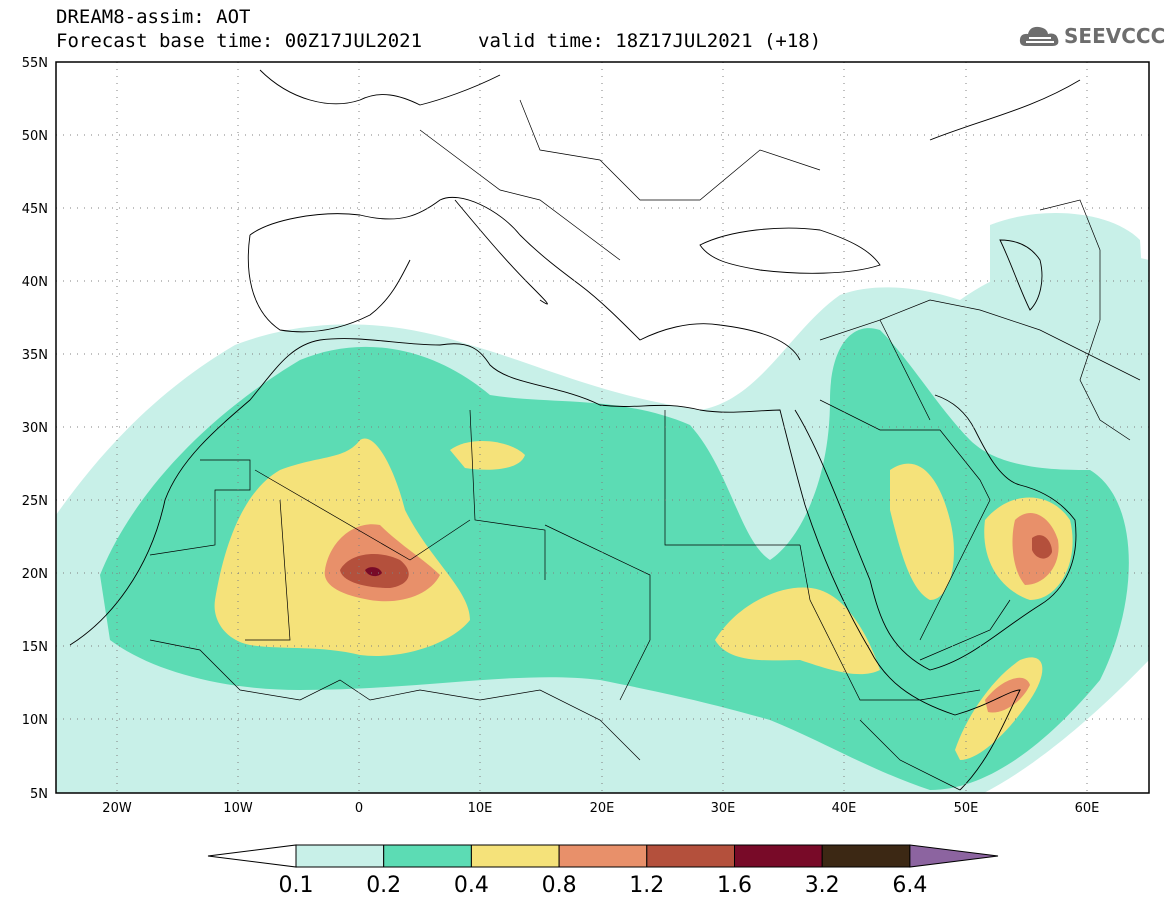 The height and width of the screenshot is (905, 1165). I want to click on border-saudi, so click(905, 520).